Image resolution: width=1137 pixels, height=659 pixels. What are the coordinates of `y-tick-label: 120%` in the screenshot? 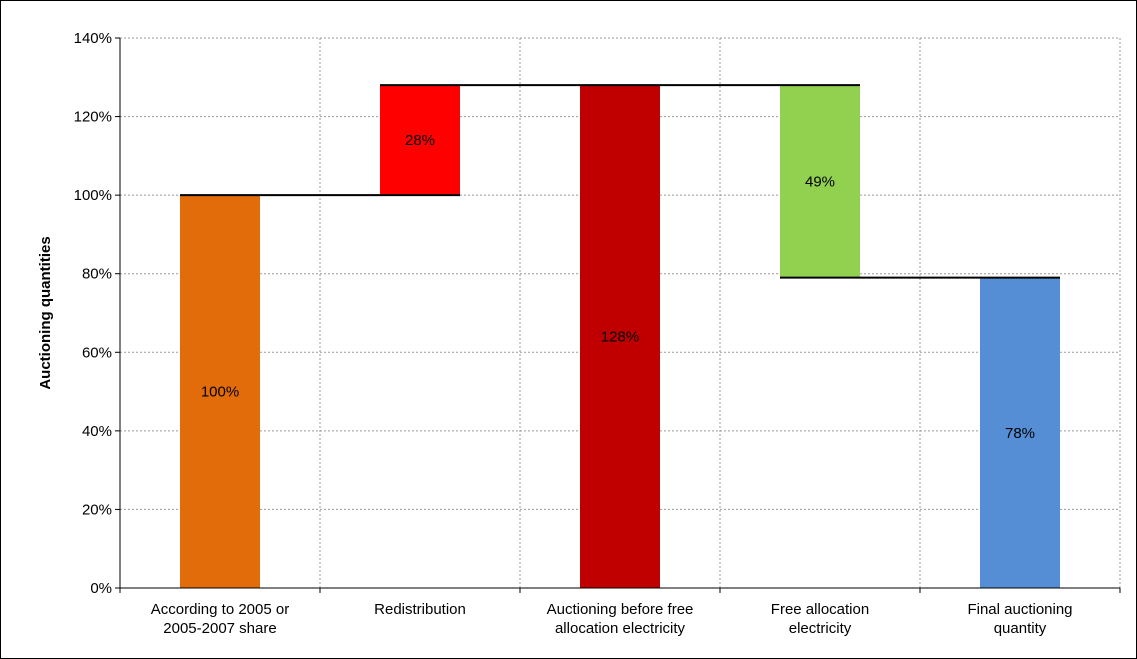 It's located at (93, 117).